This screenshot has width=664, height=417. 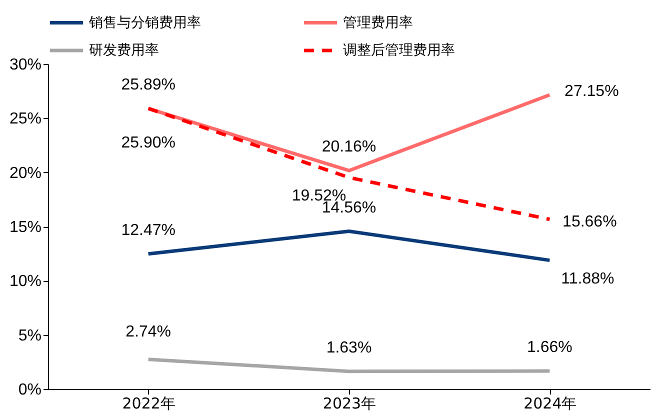 What do you see at coordinates (378, 22) in the screenshot?
I see `legend-label: 管理费用率` at bounding box center [378, 22].